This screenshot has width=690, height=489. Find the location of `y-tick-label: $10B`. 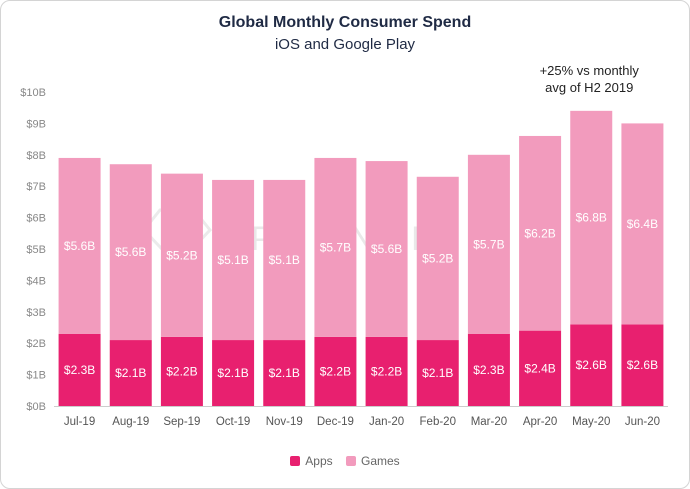

y-tick-label: $10B is located at coordinates (33, 93).